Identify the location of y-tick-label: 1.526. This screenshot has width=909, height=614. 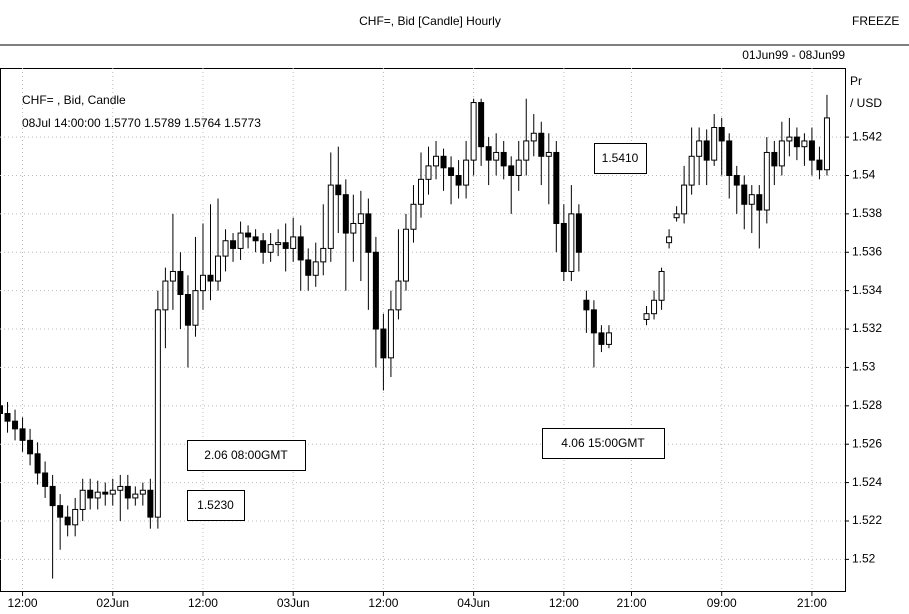
(867, 443).